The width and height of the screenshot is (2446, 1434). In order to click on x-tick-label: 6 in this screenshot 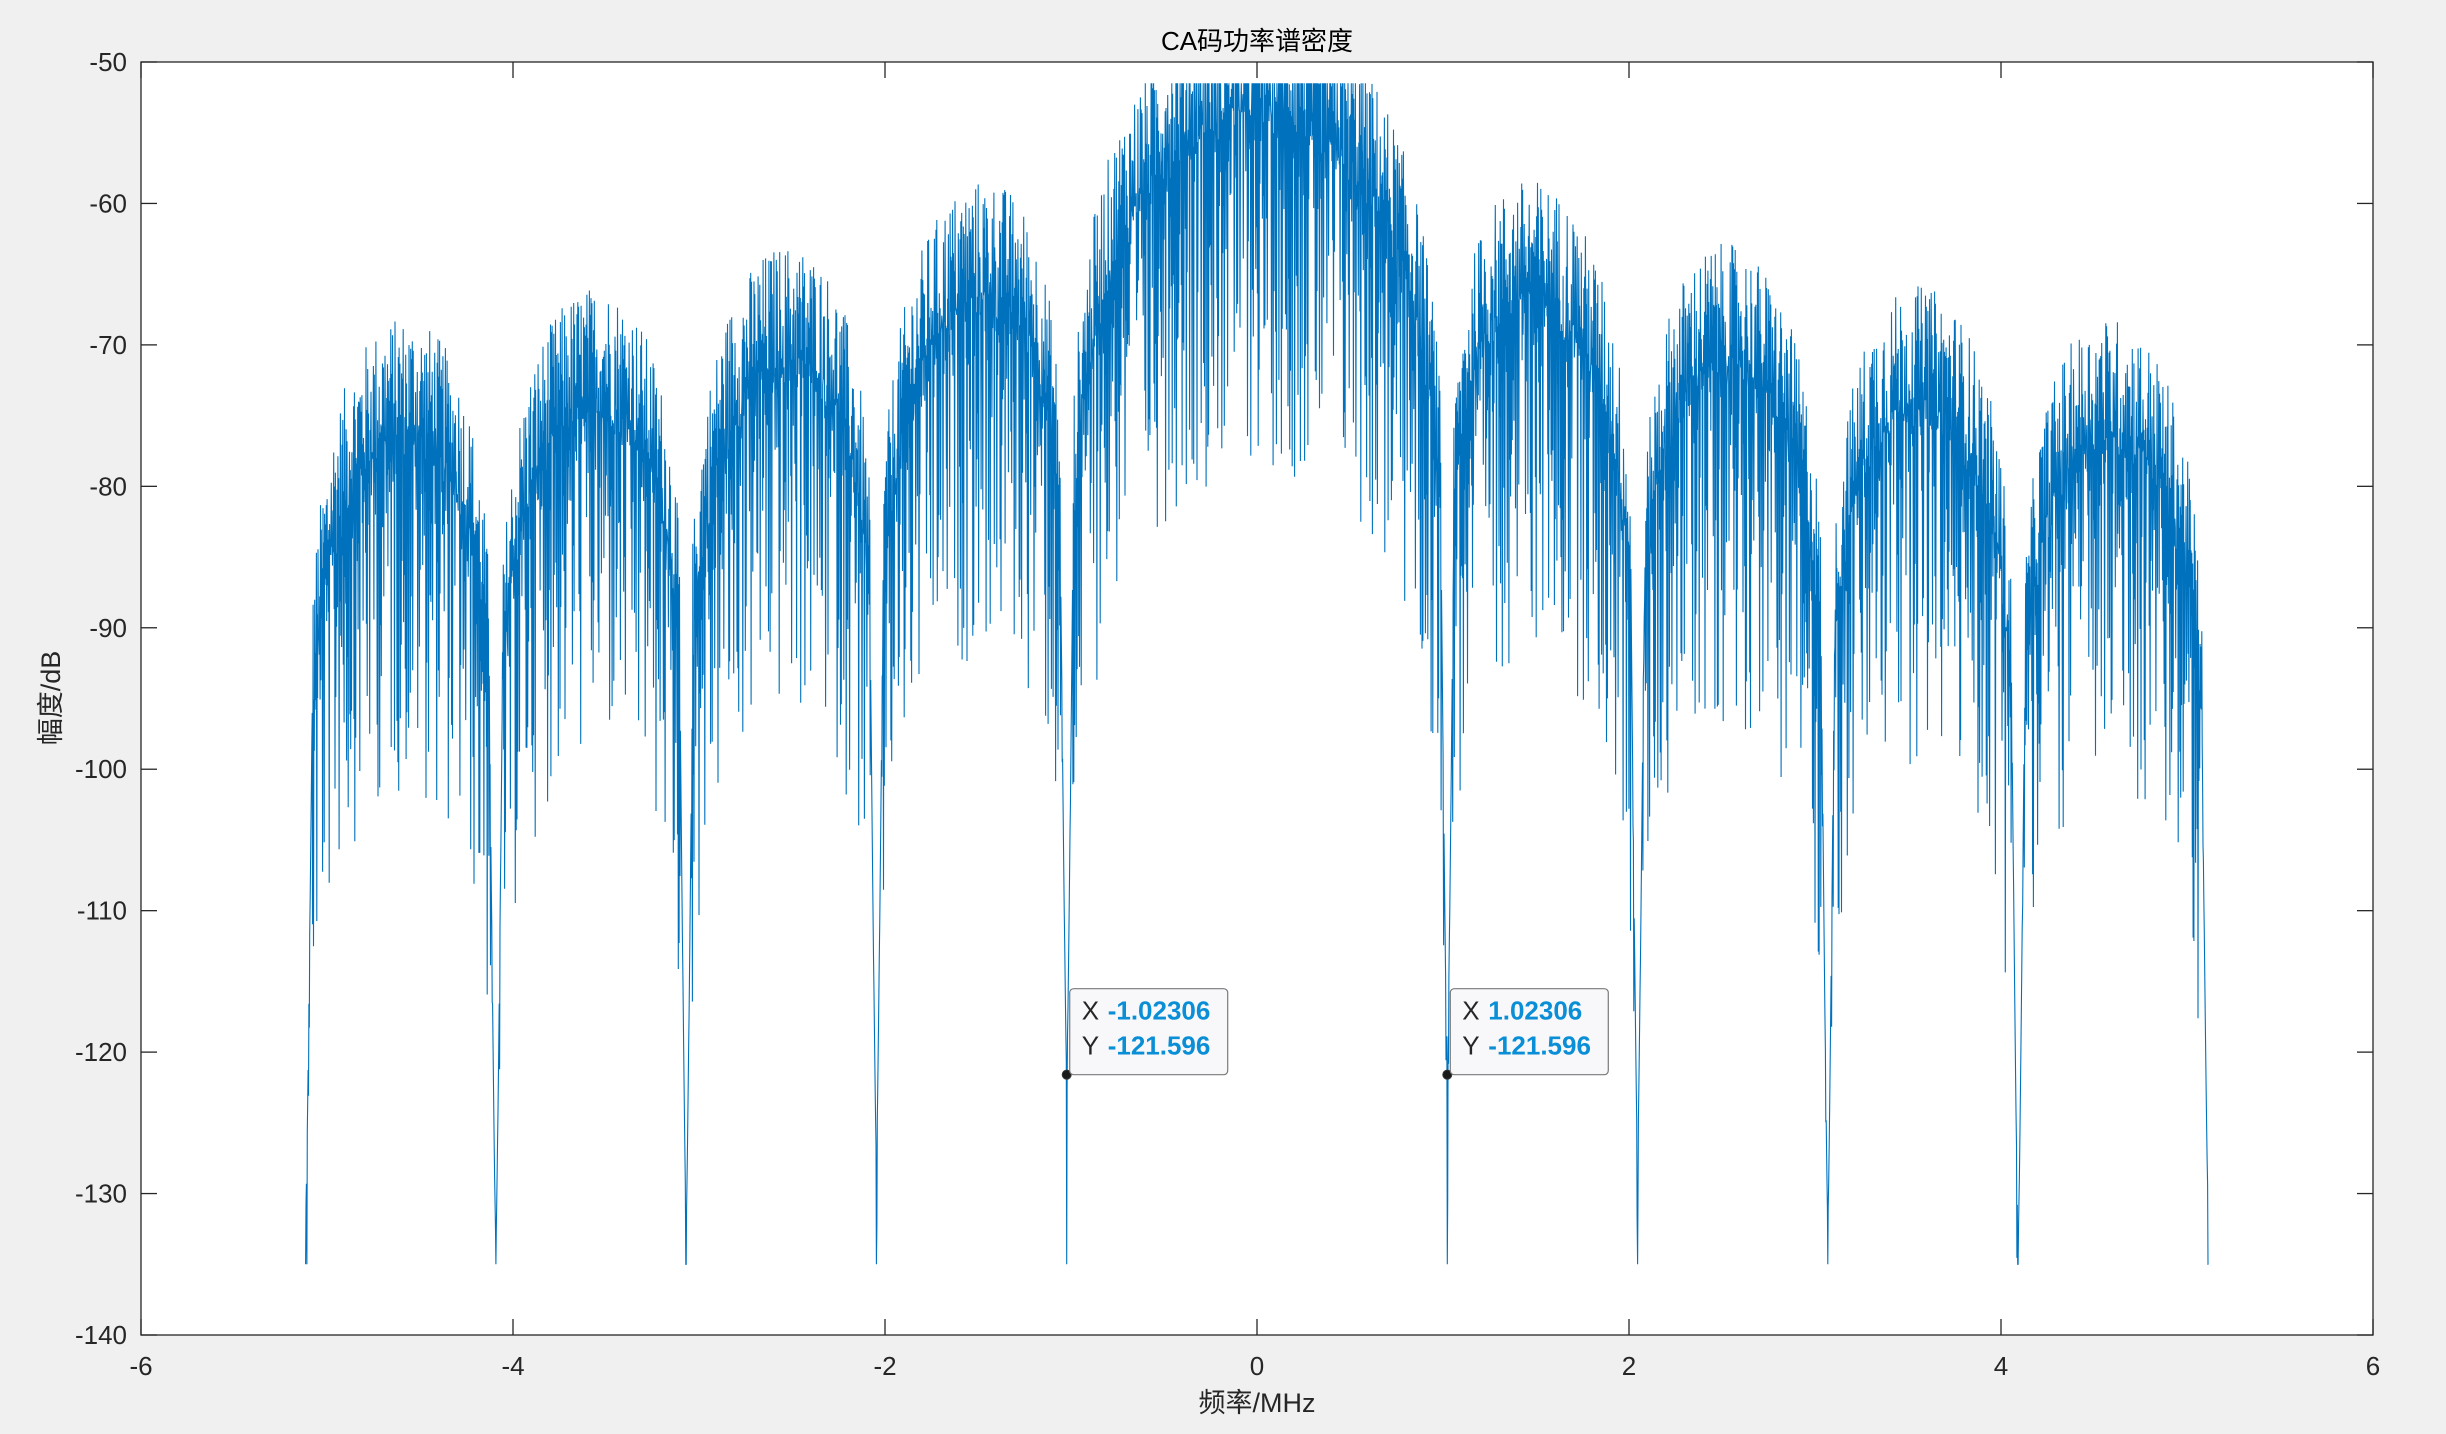, I will do `click(2373, 1366)`.